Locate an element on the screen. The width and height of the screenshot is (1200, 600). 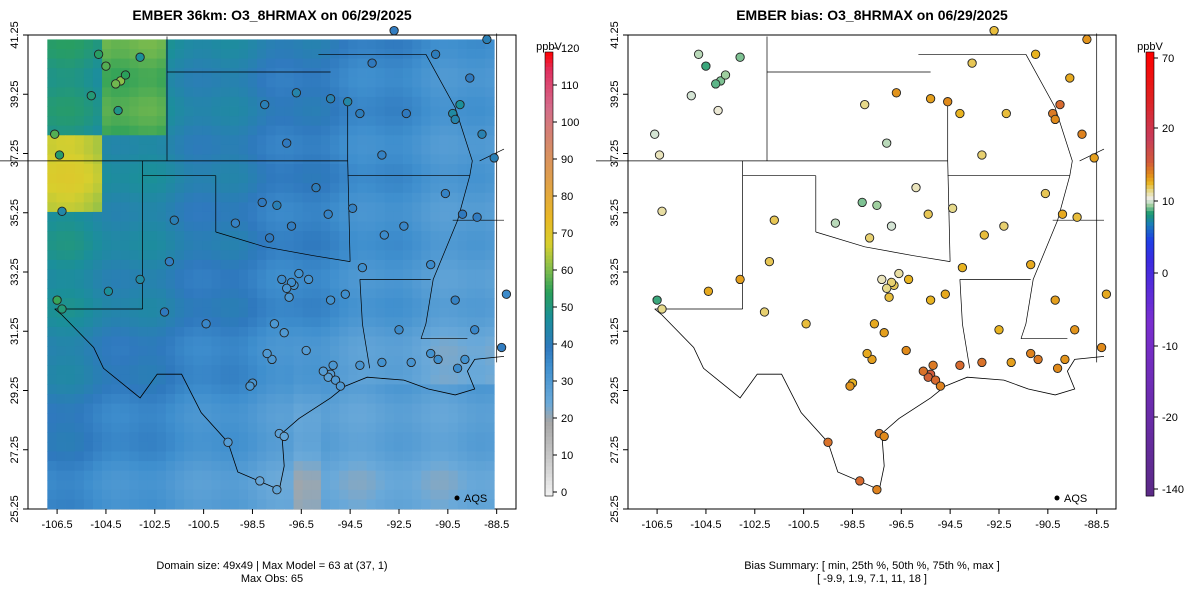
colorbar-tick-label: 30 is located at coordinates (567, 382).